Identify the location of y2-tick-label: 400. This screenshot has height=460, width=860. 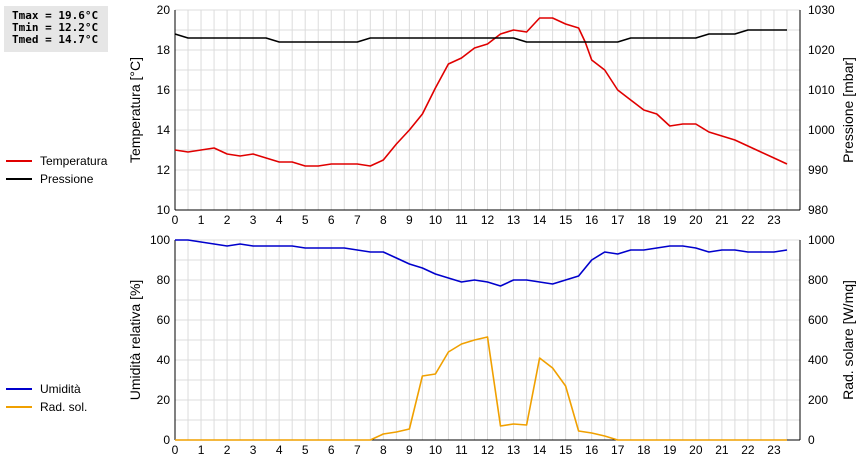
(818, 360).